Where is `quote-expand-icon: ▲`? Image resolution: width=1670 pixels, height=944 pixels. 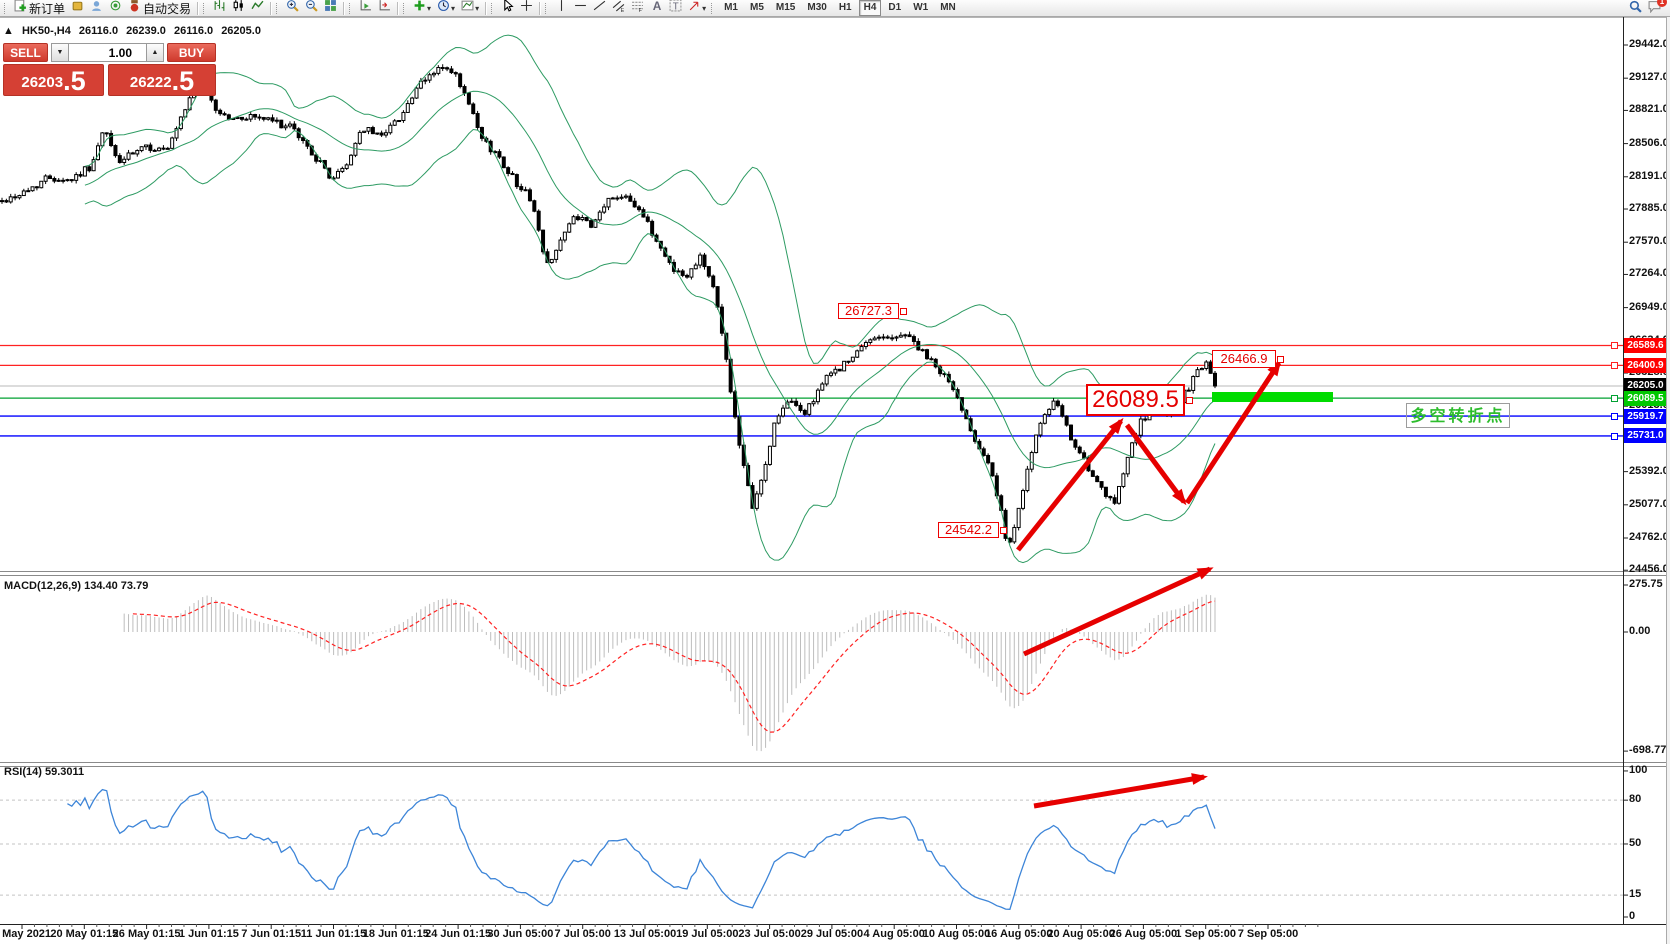
quote-expand-icon: ▲ is located at coordinates (8, 31).